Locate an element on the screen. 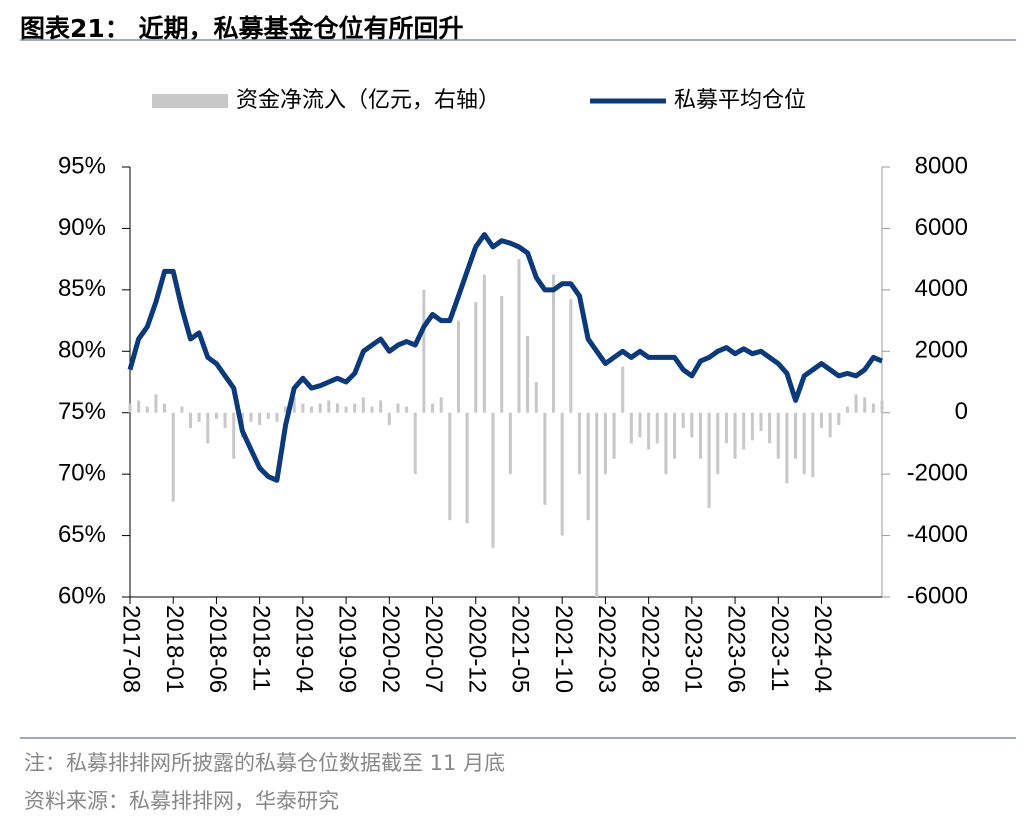 This screenshot has height=836, width=1036. y2-tick-label: -2000 is located at coordinates (937, 472).